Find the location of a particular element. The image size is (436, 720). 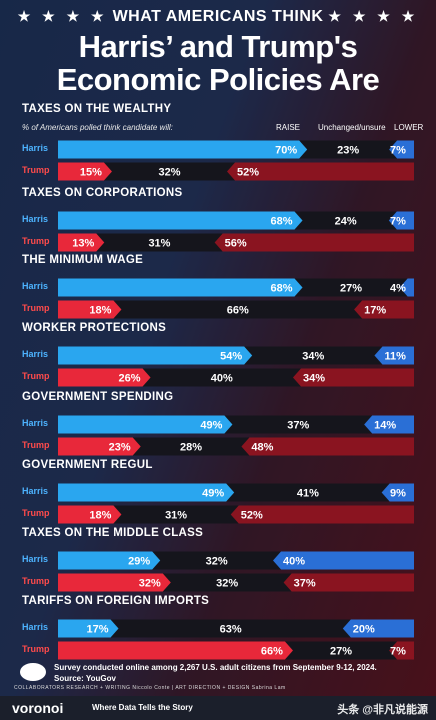

yougov-icon is located at coordinates (33, 672).